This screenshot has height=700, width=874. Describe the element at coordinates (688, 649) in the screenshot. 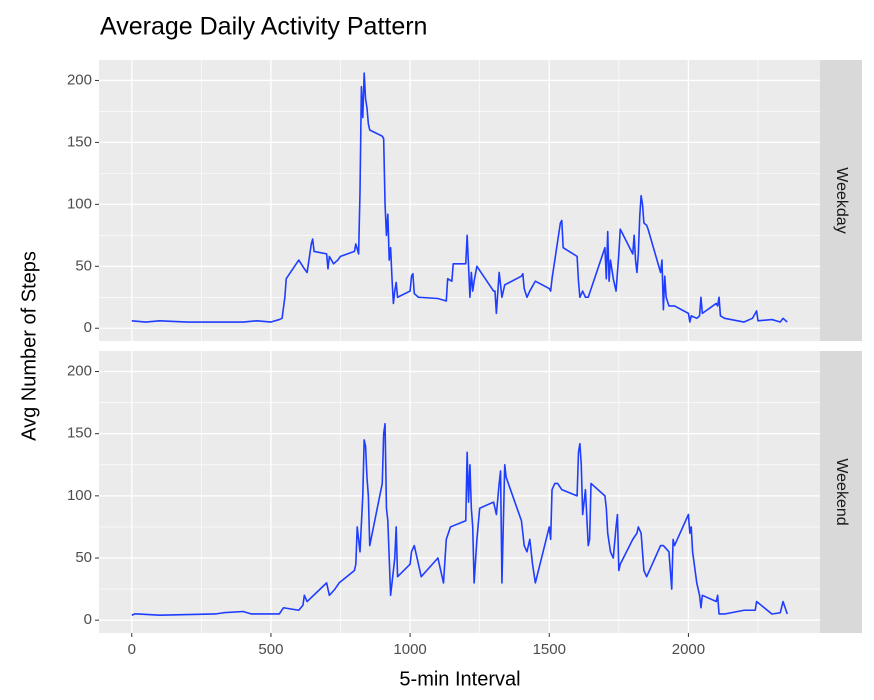

I see `x-tick-label: 2000` at that location.